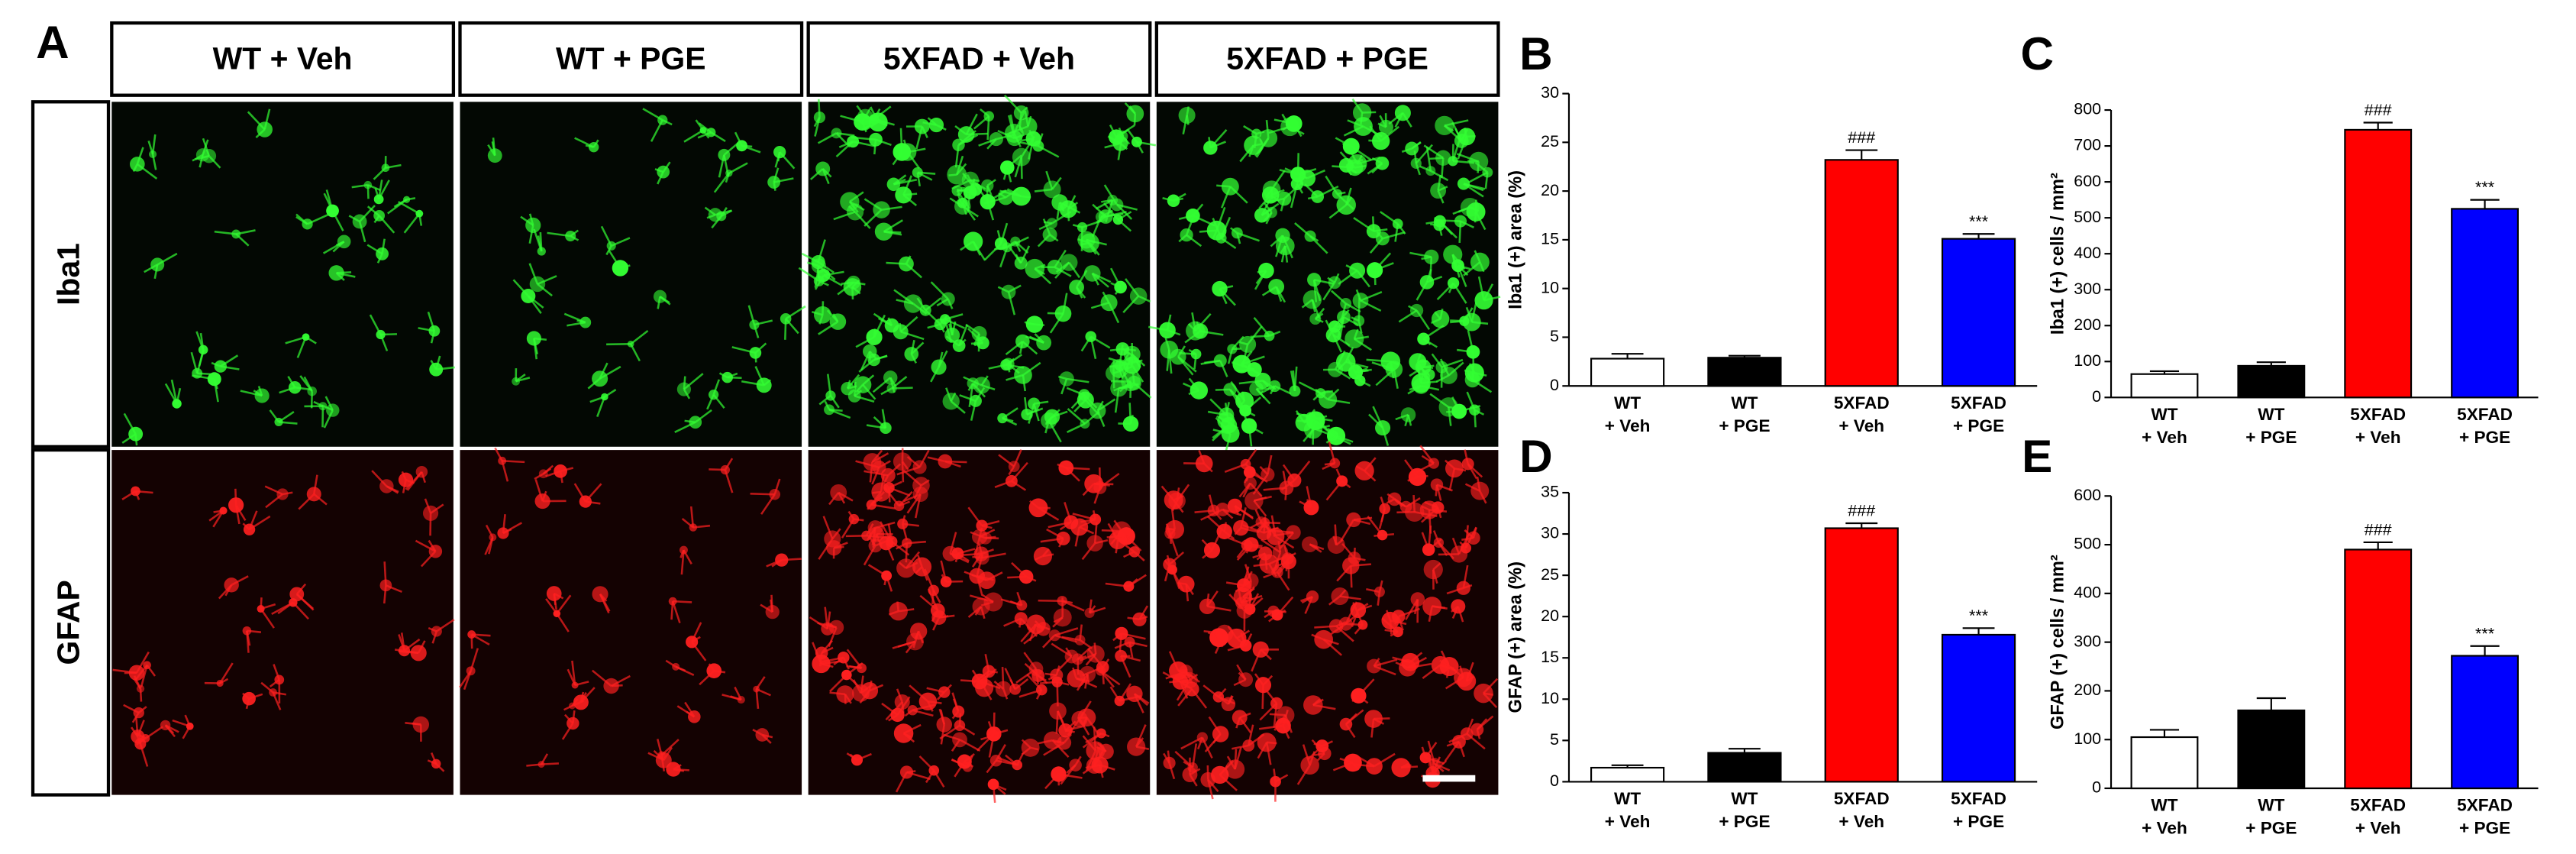 This screenshot has width=2576, height=854. I want to click on y-tick-label: 15, so click(1550, 657).